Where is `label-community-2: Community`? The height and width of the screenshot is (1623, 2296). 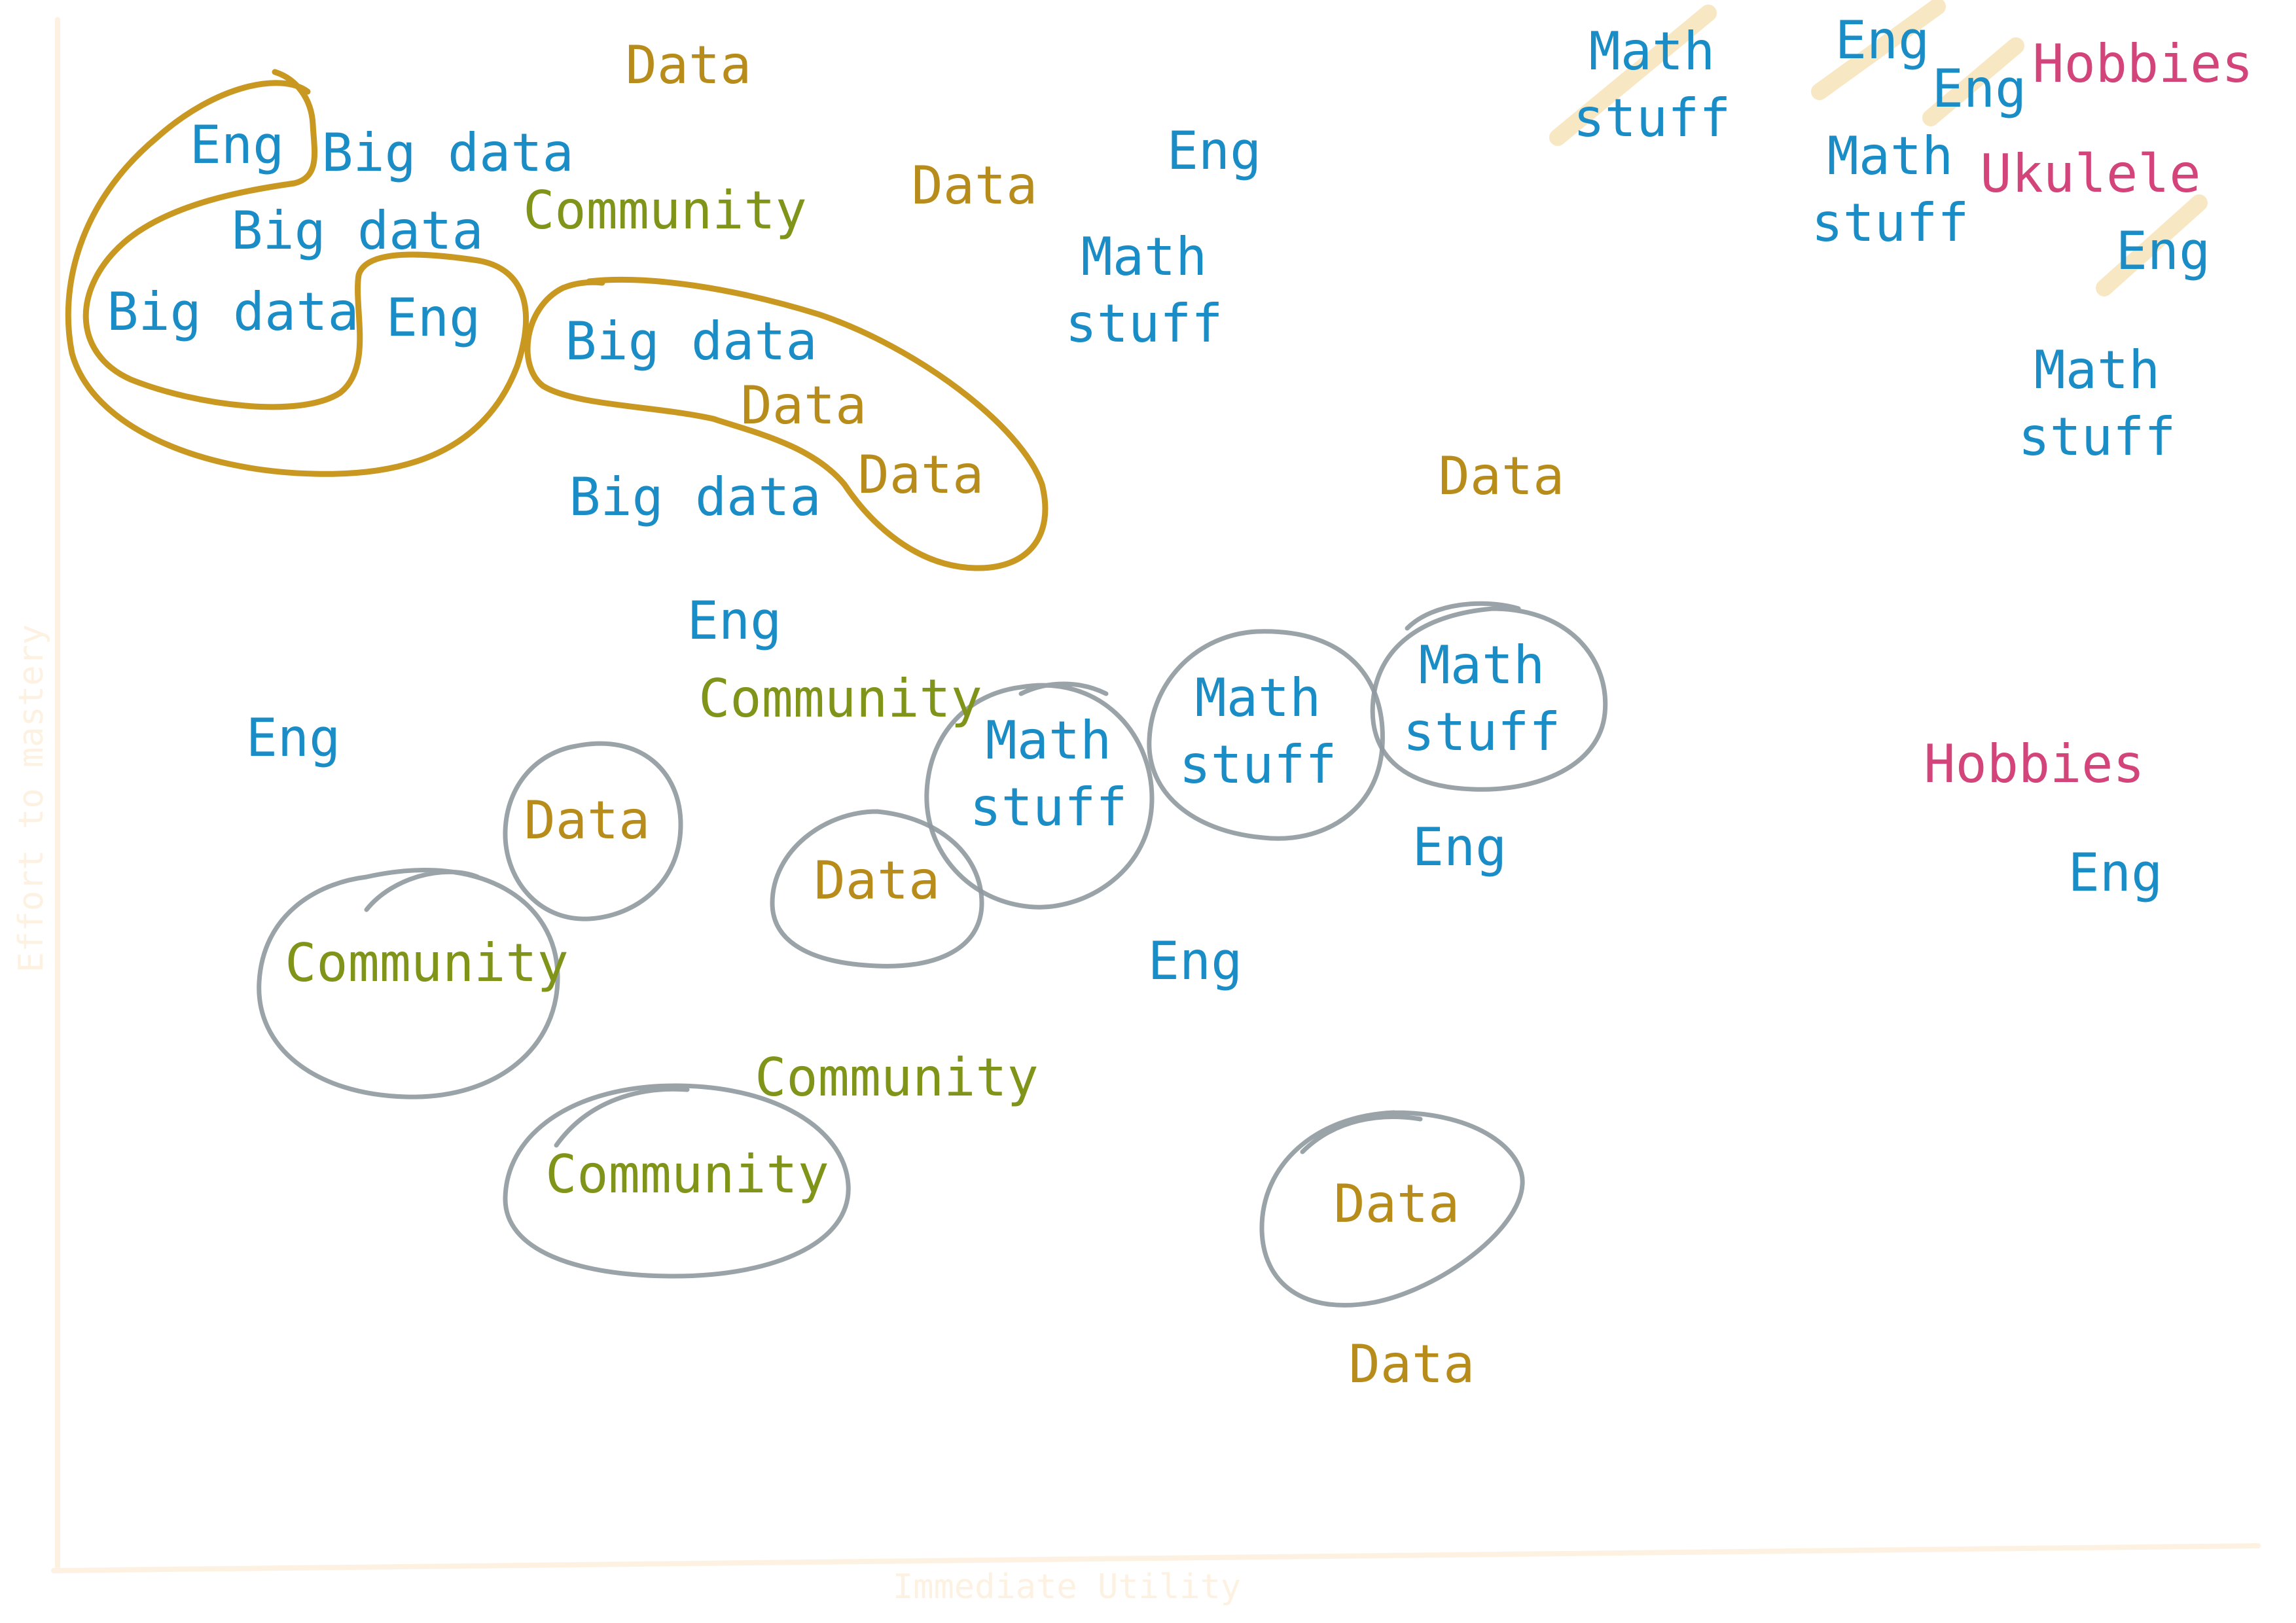
label-community-2: Community is located at coordinates (840, 698).